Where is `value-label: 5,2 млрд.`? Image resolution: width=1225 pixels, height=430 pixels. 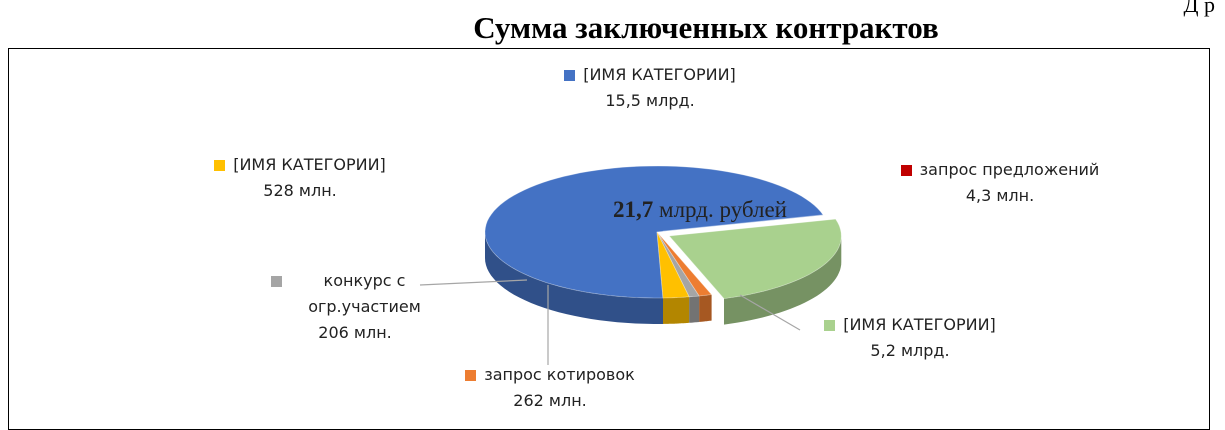 value-label: 5,2 млрд. is located at coordinates (910, 350).